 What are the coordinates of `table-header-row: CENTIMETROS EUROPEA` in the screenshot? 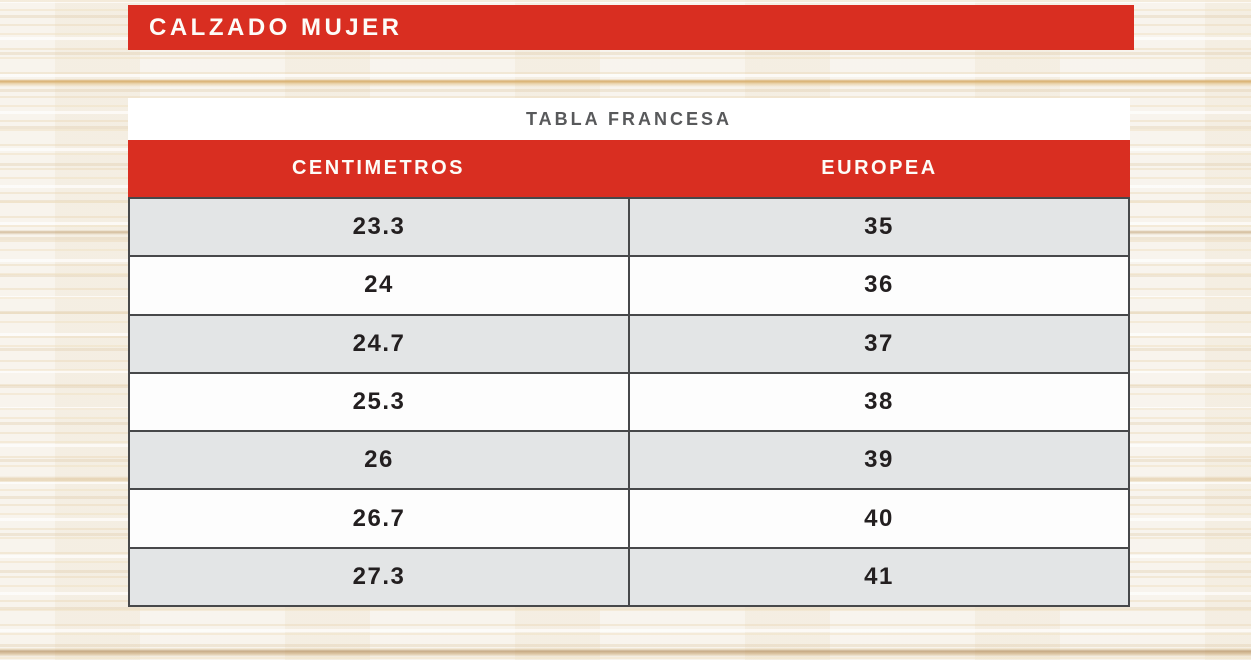 It's located at (629, 168).